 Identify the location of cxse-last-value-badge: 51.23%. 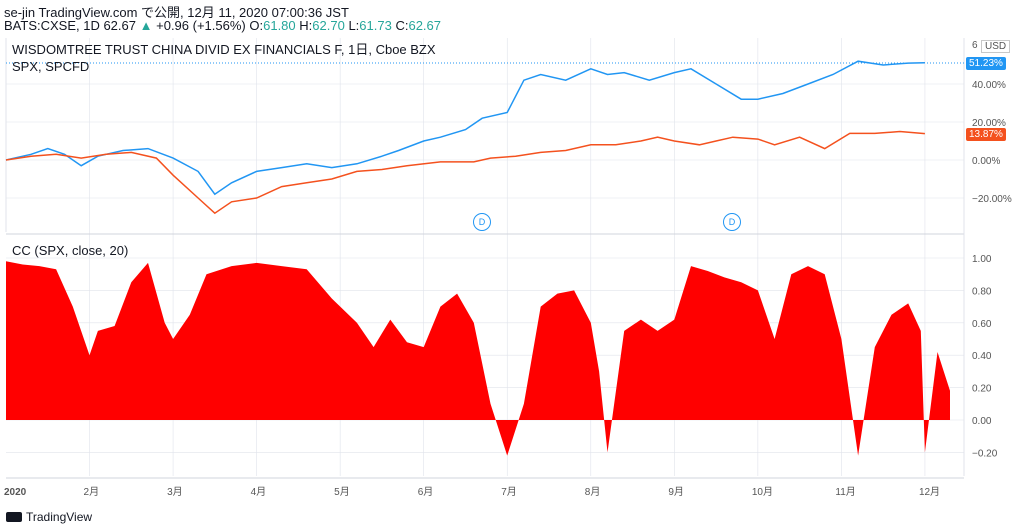
(986, 63).